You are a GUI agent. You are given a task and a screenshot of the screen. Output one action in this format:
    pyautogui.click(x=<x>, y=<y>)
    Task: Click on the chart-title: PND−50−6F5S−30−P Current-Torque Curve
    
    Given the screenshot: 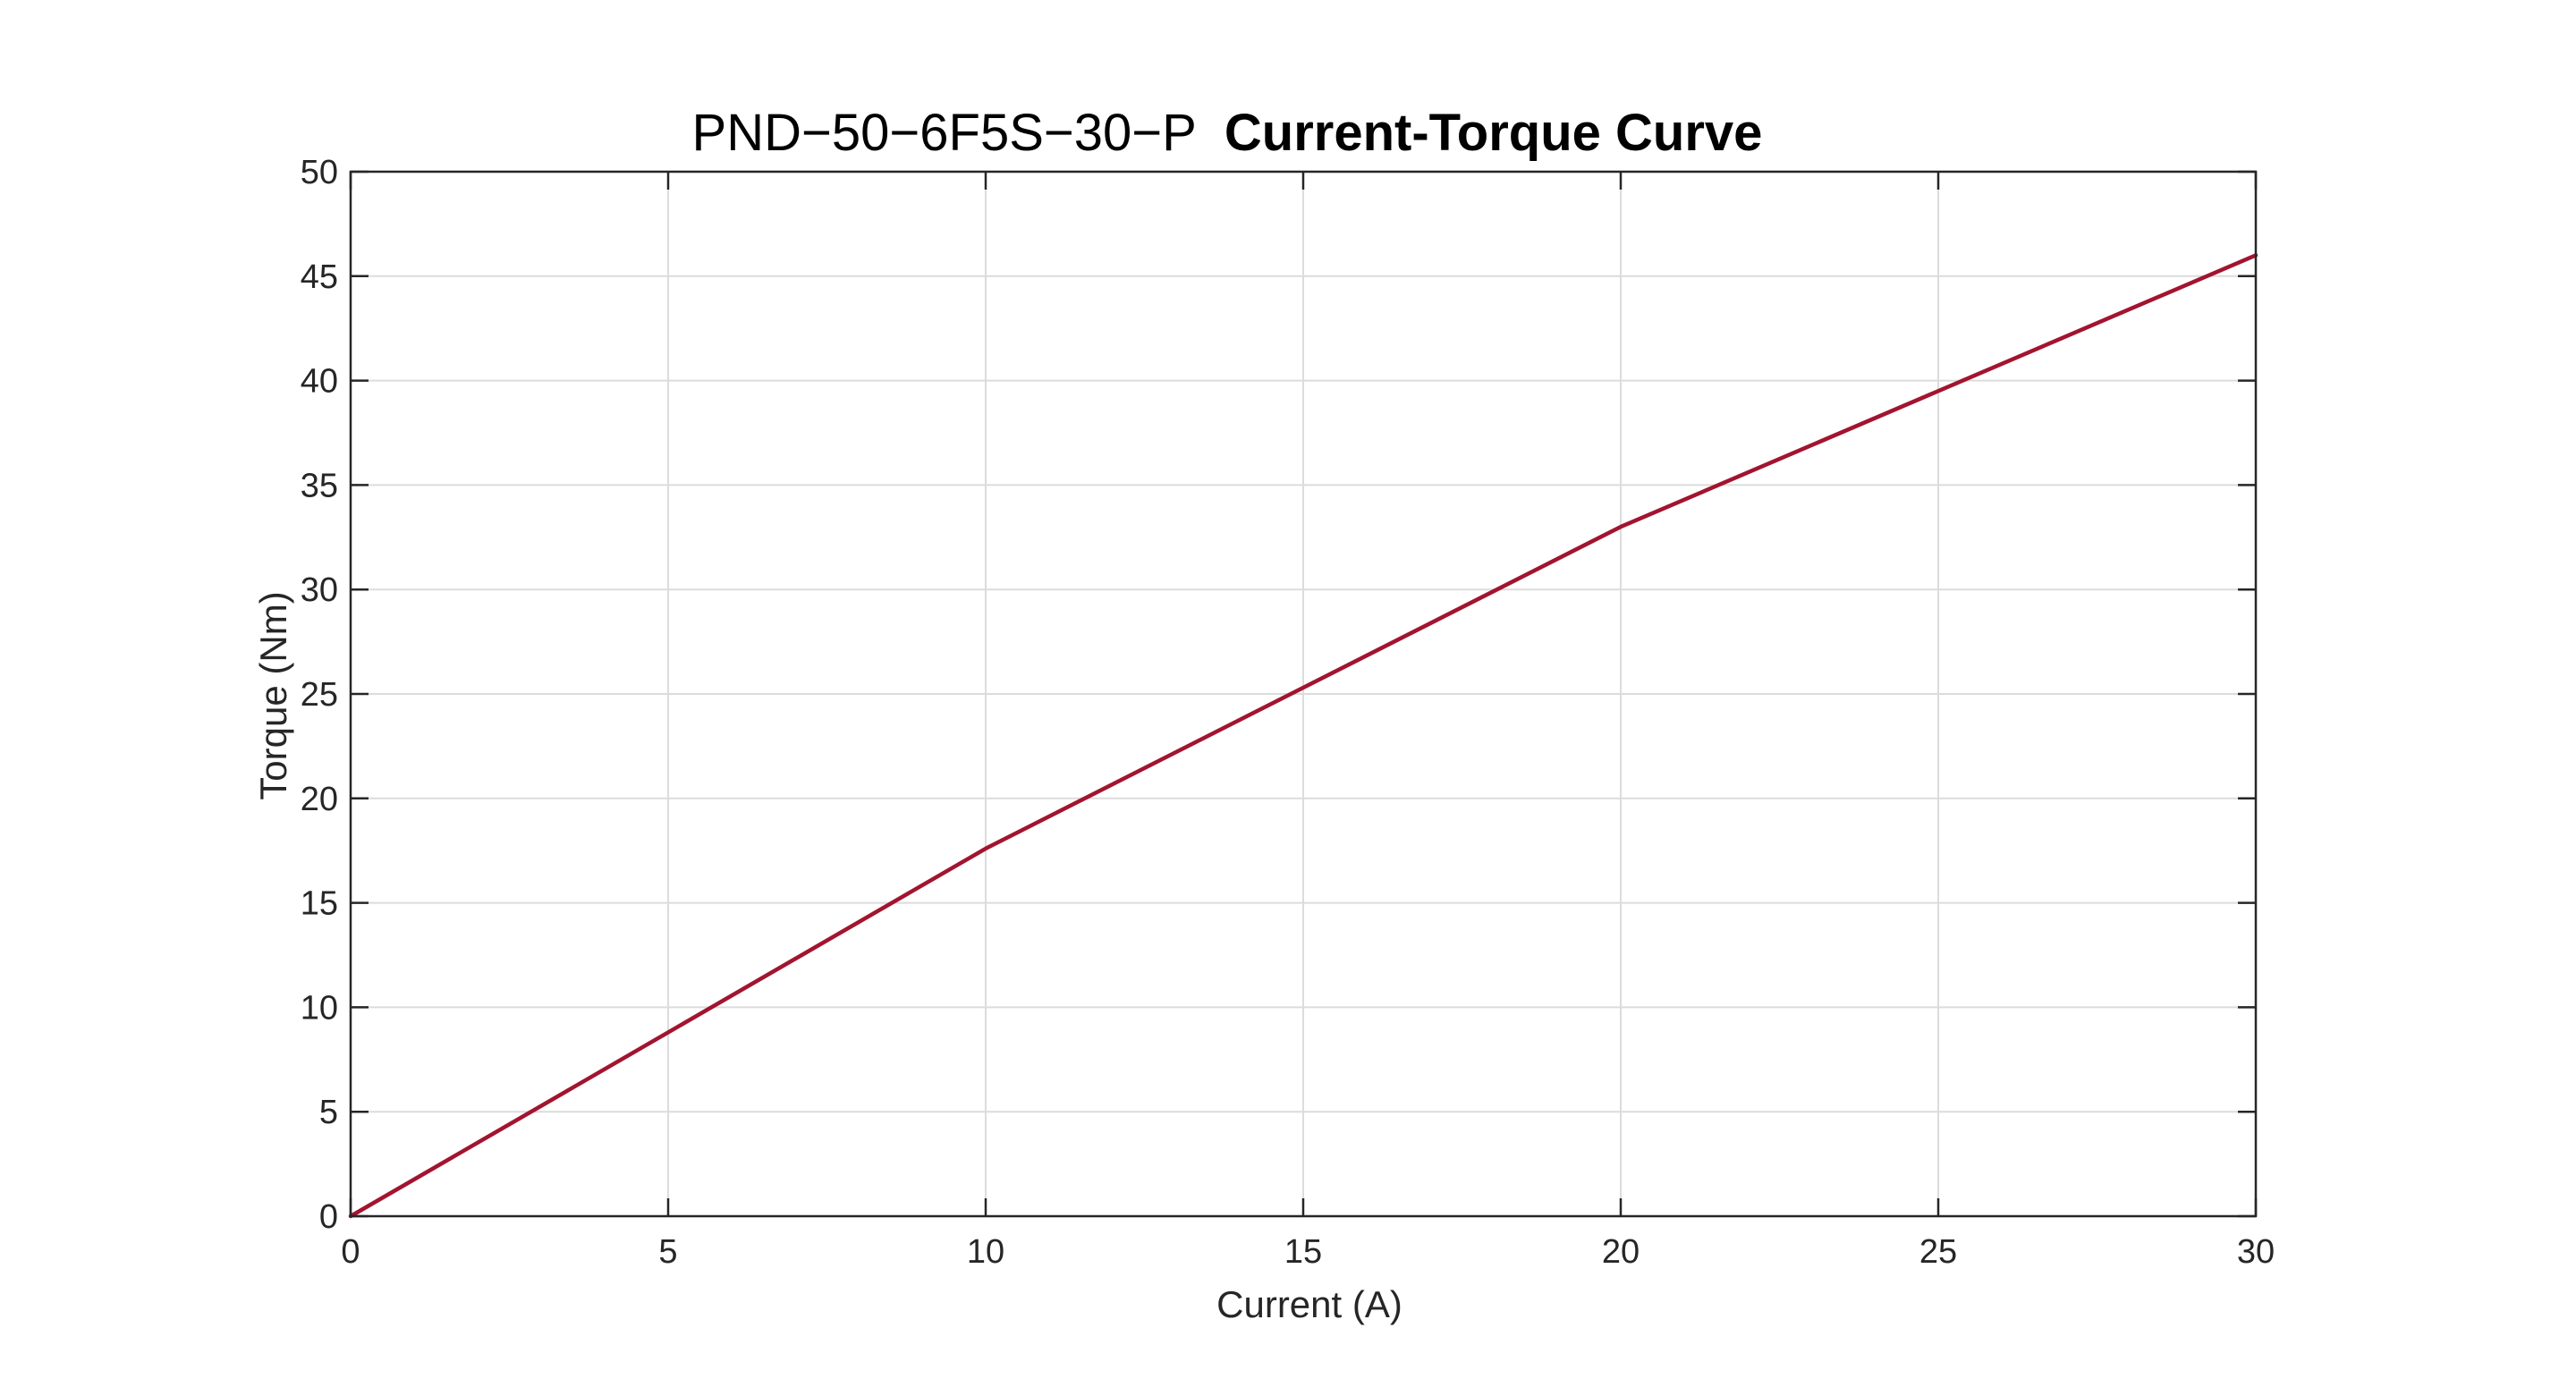 What is the action you would take?
    pyautogui.click(x=1227, y=133)
    